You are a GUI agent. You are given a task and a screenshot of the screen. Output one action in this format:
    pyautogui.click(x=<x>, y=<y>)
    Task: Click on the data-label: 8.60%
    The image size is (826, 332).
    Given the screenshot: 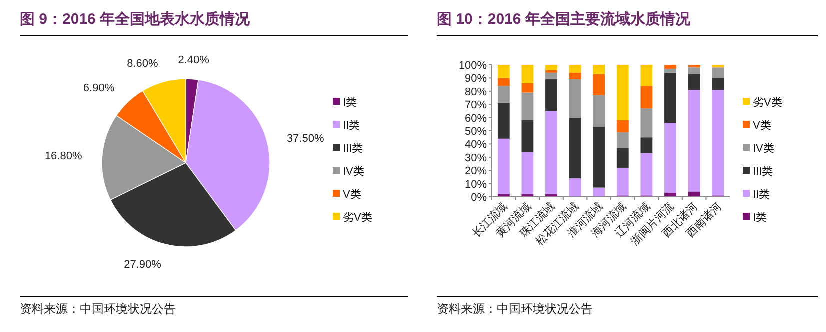 What is the action you would take?
    pyautogui.click(x=142, y=64)
    